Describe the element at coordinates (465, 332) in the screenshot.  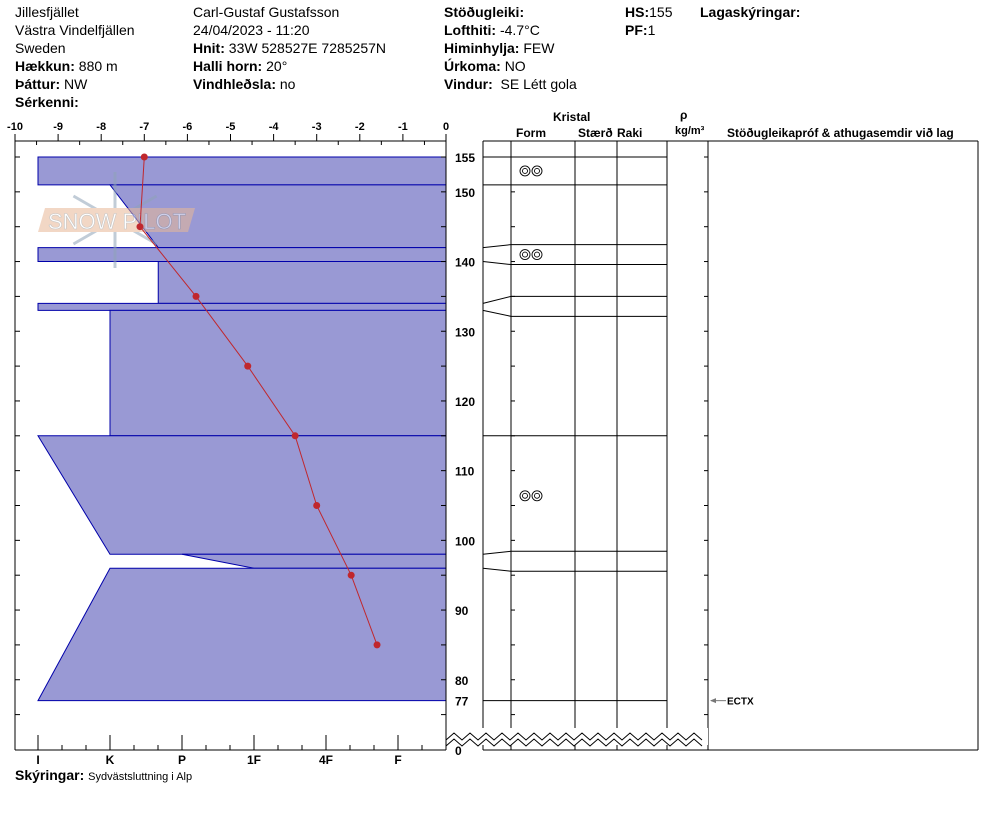
I see `height-tick-label: 130` at that location.